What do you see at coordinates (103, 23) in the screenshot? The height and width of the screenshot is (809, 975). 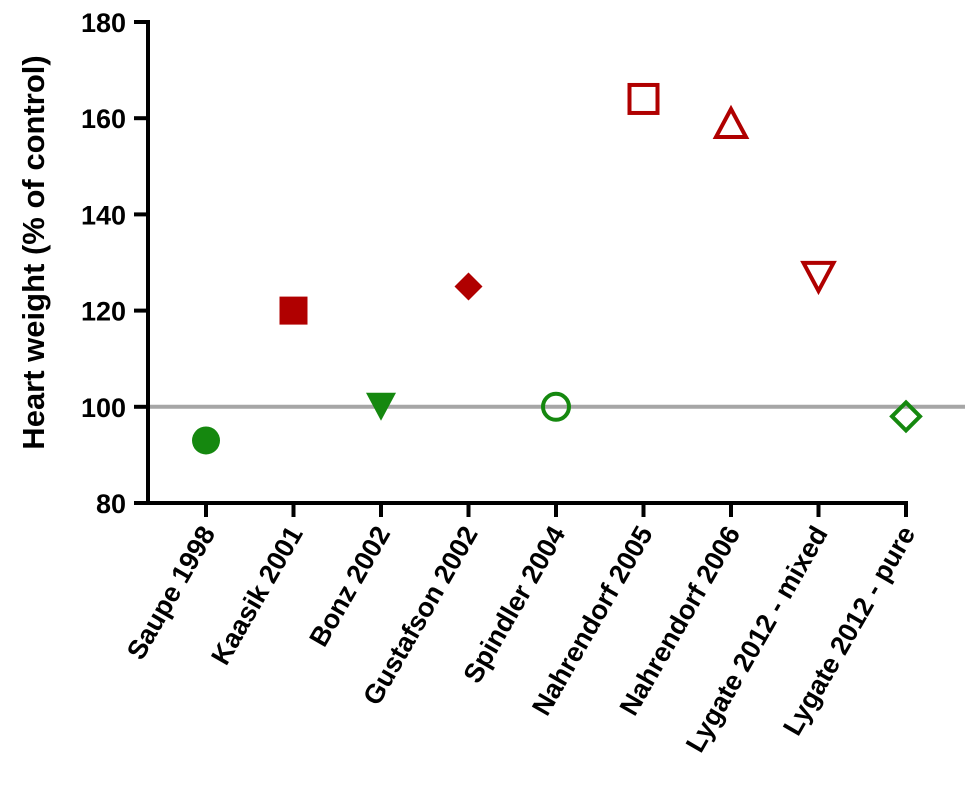 I see `y-tick-label: 180` at bounding box center [103, 23].